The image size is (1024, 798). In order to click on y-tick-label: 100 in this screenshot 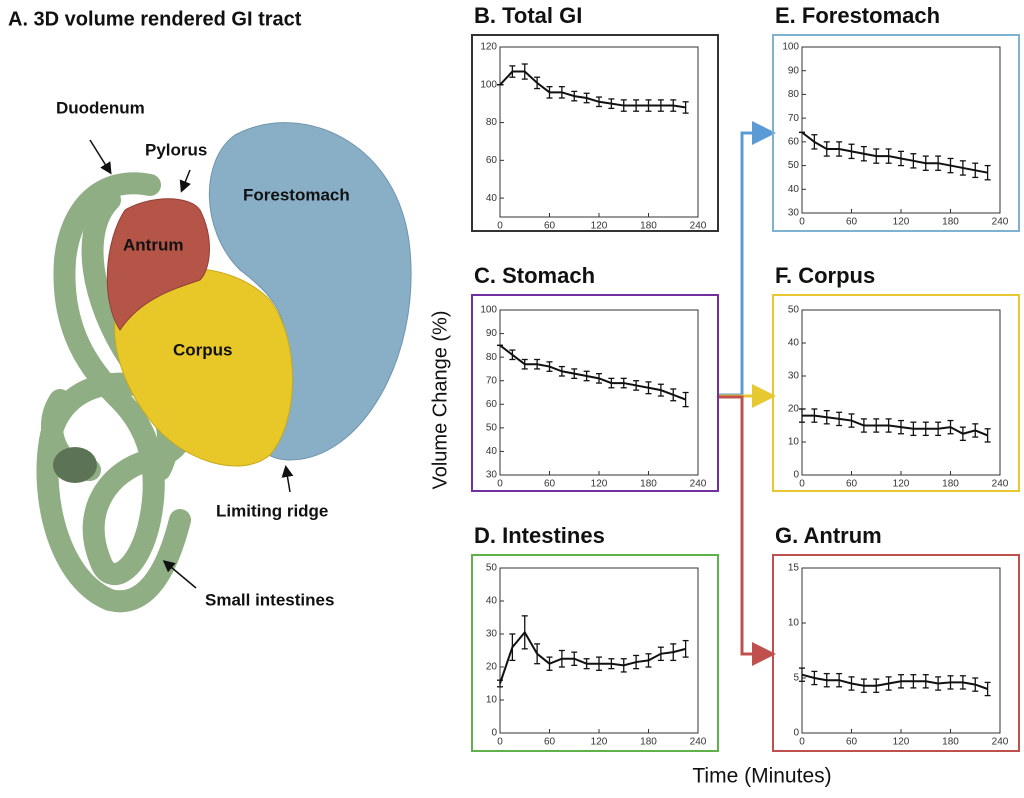, I will do `click(790, 47)`.